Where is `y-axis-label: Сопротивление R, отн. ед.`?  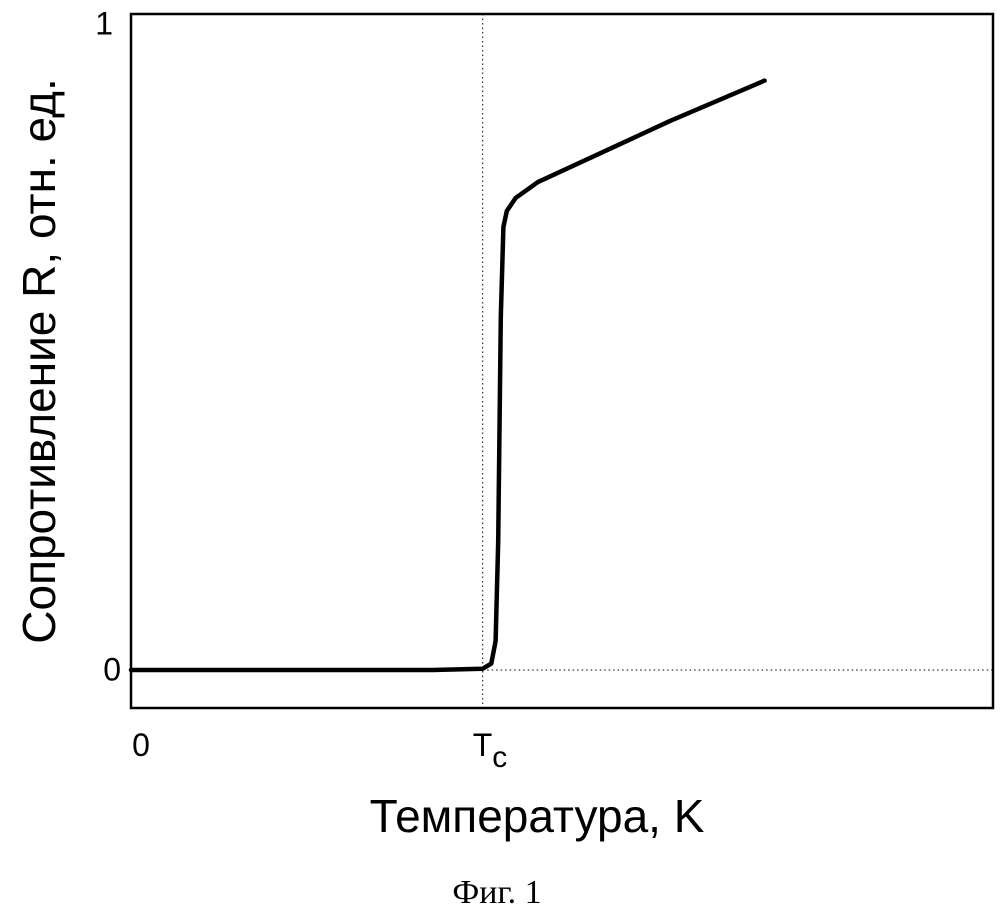
y-axis-label: Сопротивление R, отн. ед. is located at coordinates (39, 360).